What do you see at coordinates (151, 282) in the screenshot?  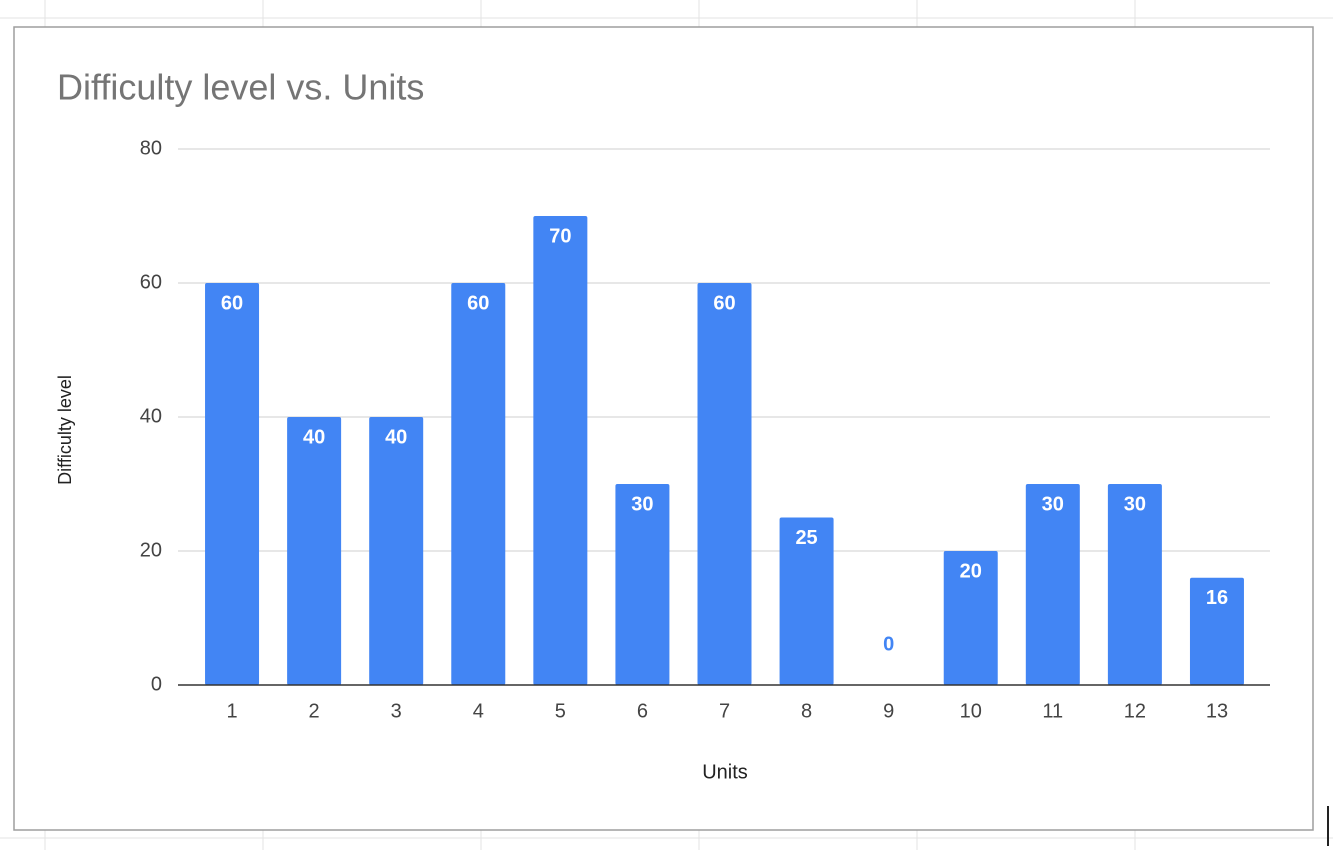 I see `y-tick-label: 60` at bounding box center [151, 282].